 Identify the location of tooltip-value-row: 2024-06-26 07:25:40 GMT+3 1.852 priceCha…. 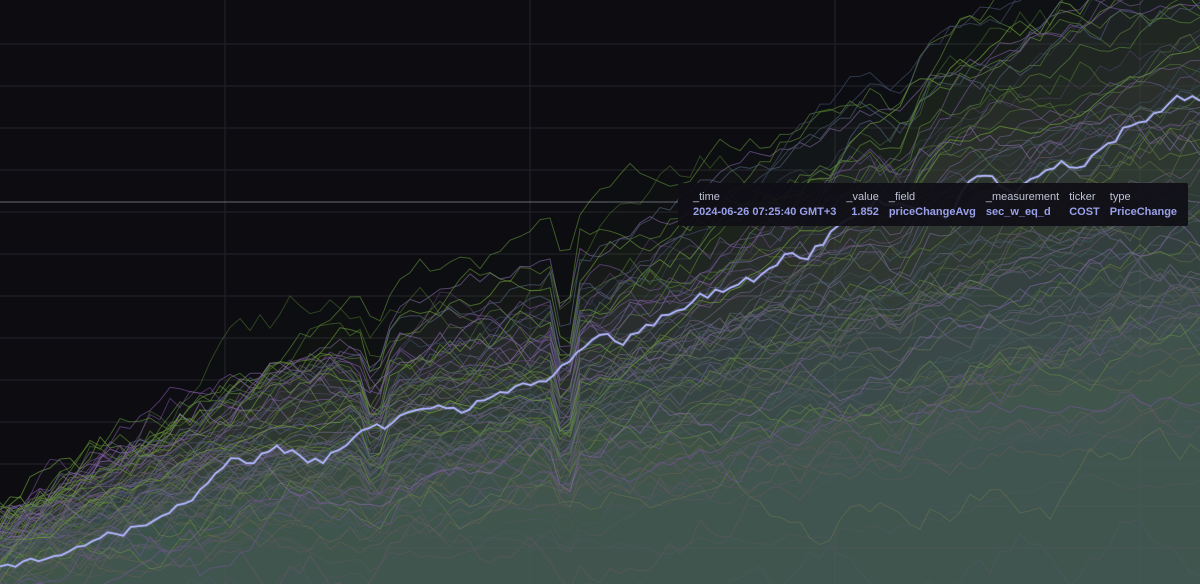
(935, 212).